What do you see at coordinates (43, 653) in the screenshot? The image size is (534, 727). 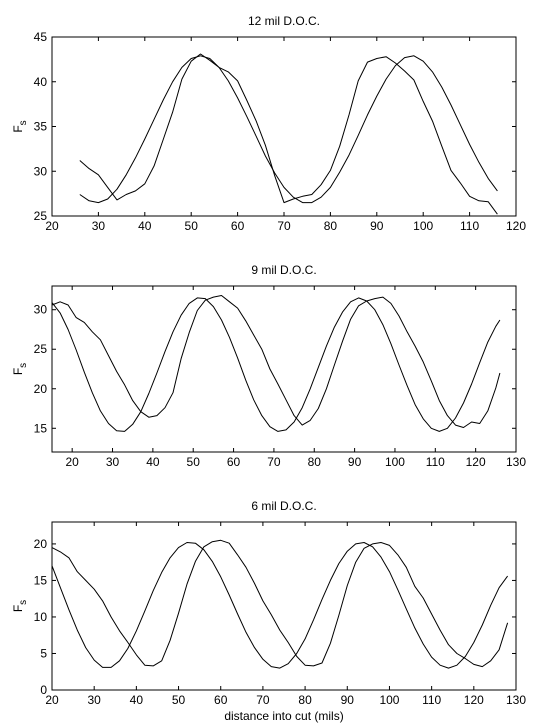 I see `y-tick-label: 5` at bounding box center [43, 653].